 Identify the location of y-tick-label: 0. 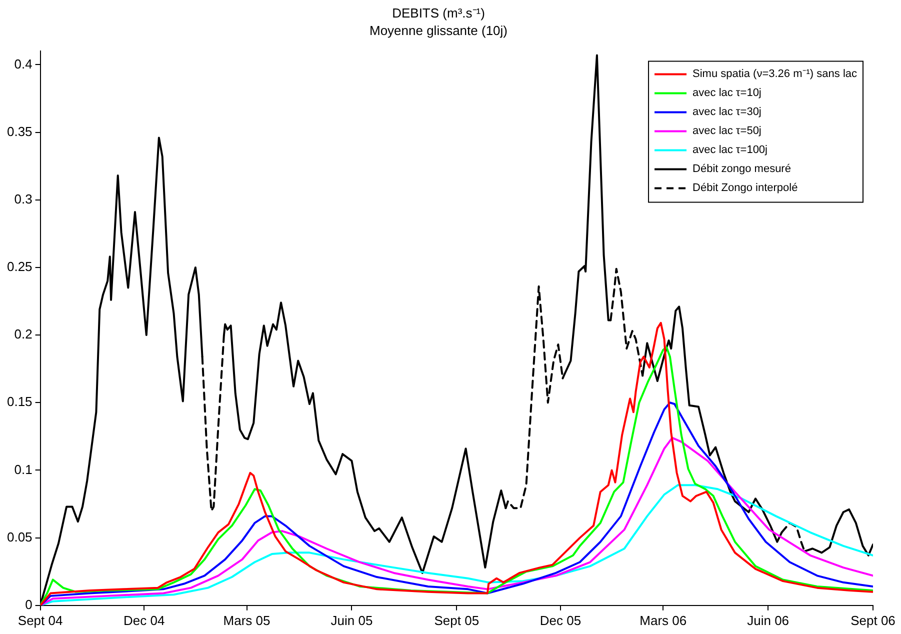
(28, 604).